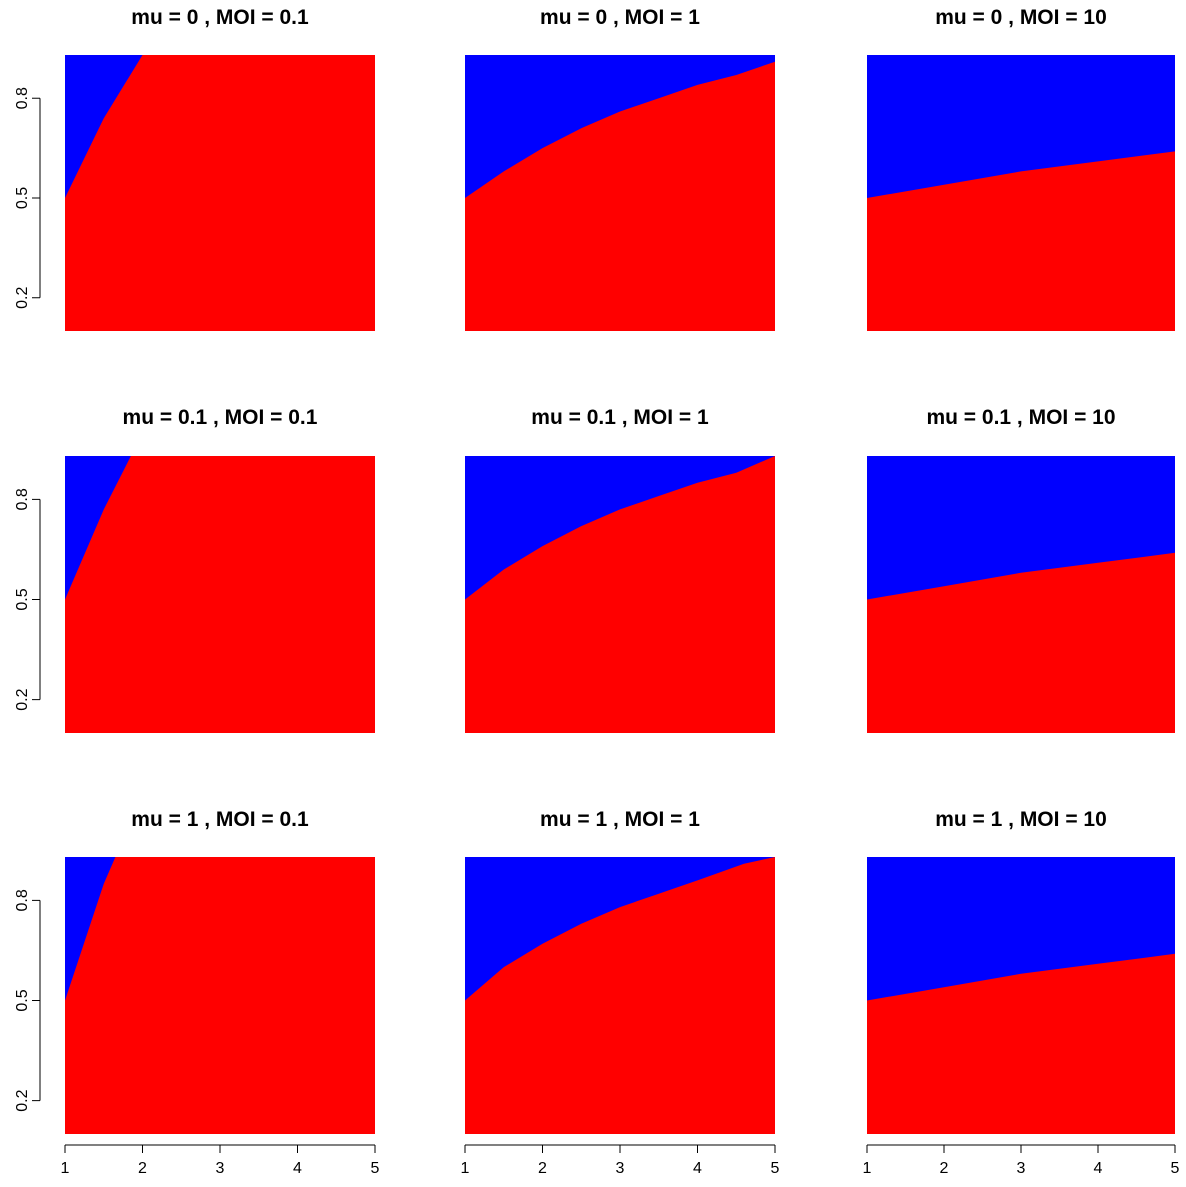 The width and height of the screenshot is (1186, 1187). I want to click on panel-1-2: mu = 0 , MOI = 1, so click(620, 168).